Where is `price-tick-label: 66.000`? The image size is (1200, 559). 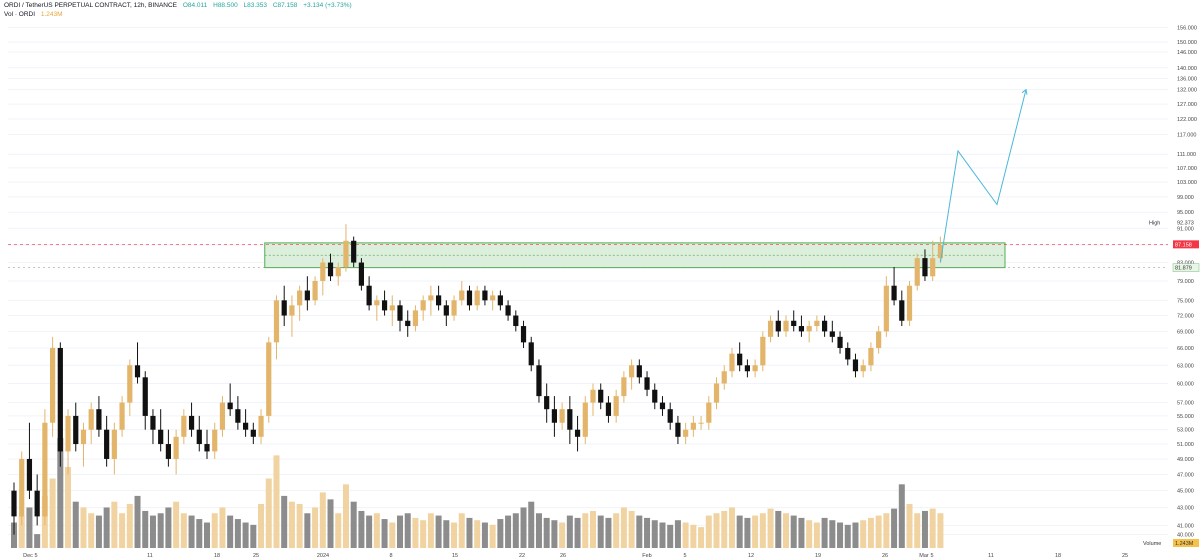 price-tick-label: 66.000 is located at coordinates (1185, 349).